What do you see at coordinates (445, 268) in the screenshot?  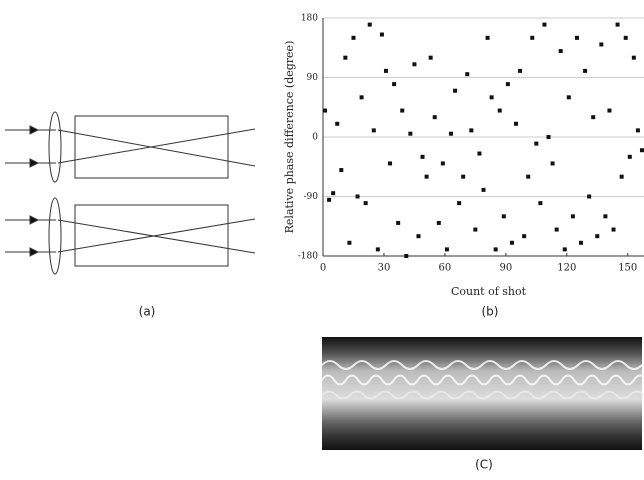 I see `x-tick-label: 60` at bounding box center [445, 268].